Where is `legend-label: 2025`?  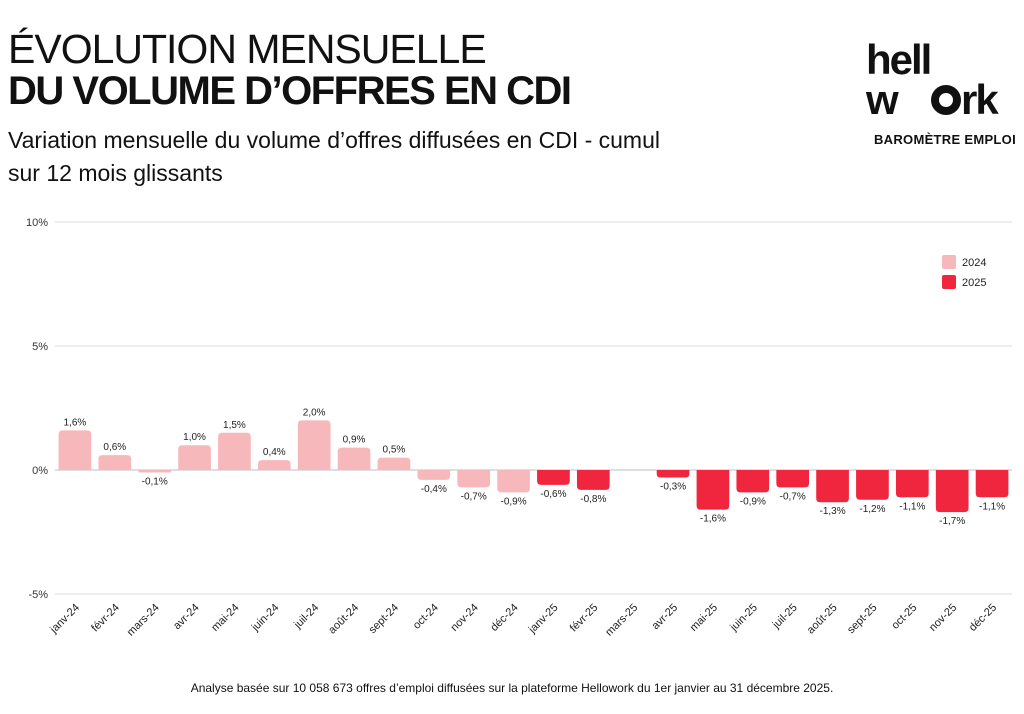 legend-label: 2025 is located at coordinates (974, 283).